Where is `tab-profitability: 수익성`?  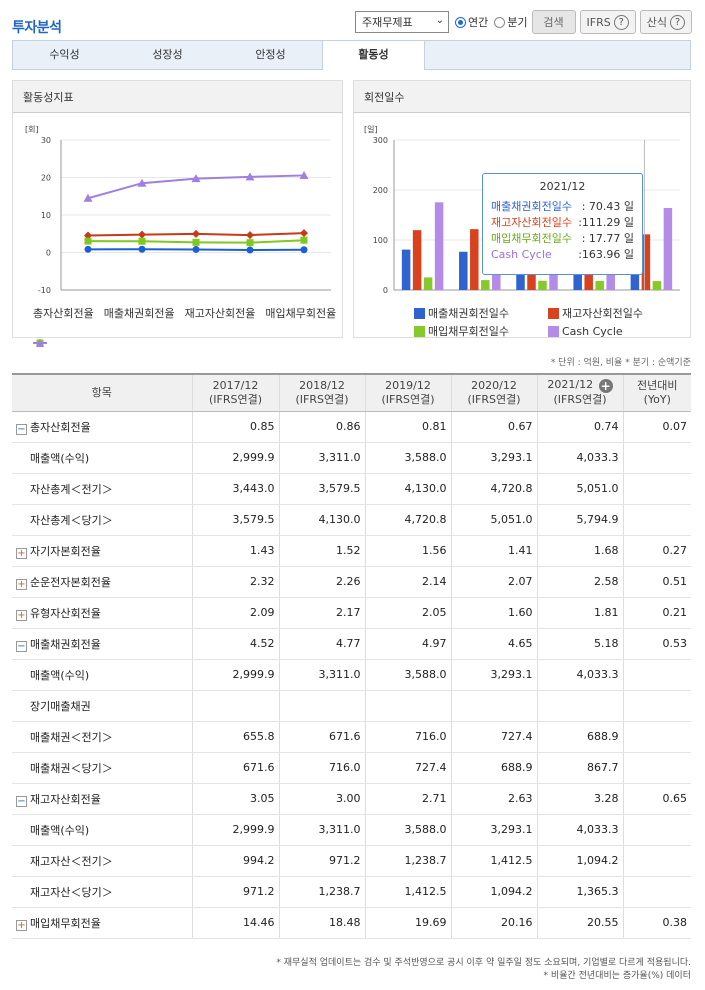
tab-profitability: 수익성 is located at coordinates (64, 54).